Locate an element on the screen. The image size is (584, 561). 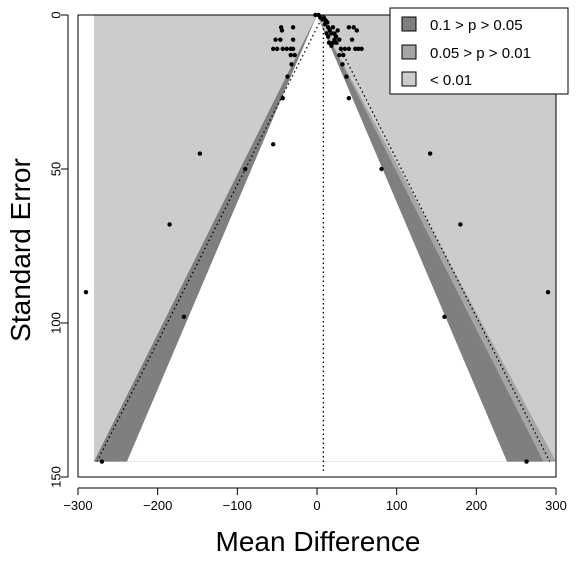
y-tick-label-2: 100 is located at coordinates (56, 323).